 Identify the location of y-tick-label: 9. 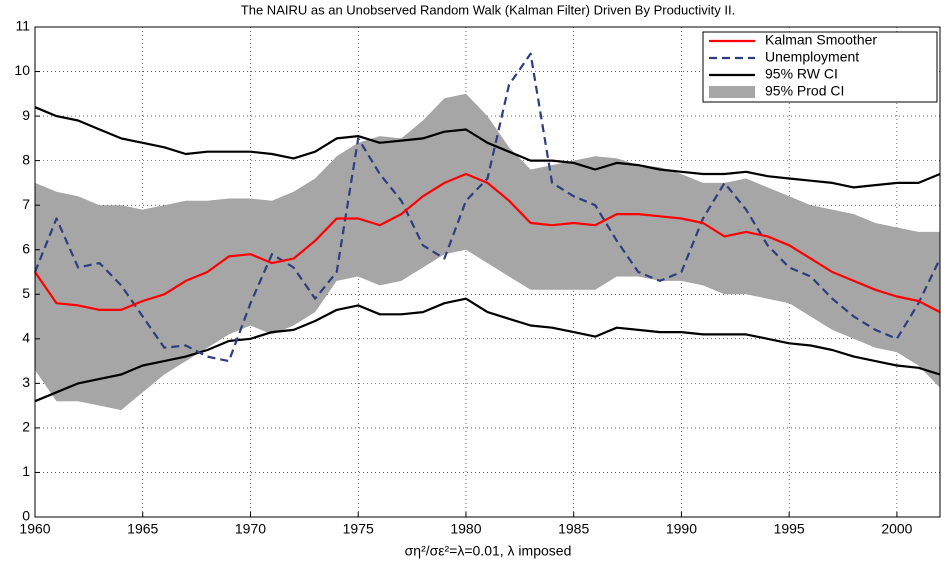
(26, 115).